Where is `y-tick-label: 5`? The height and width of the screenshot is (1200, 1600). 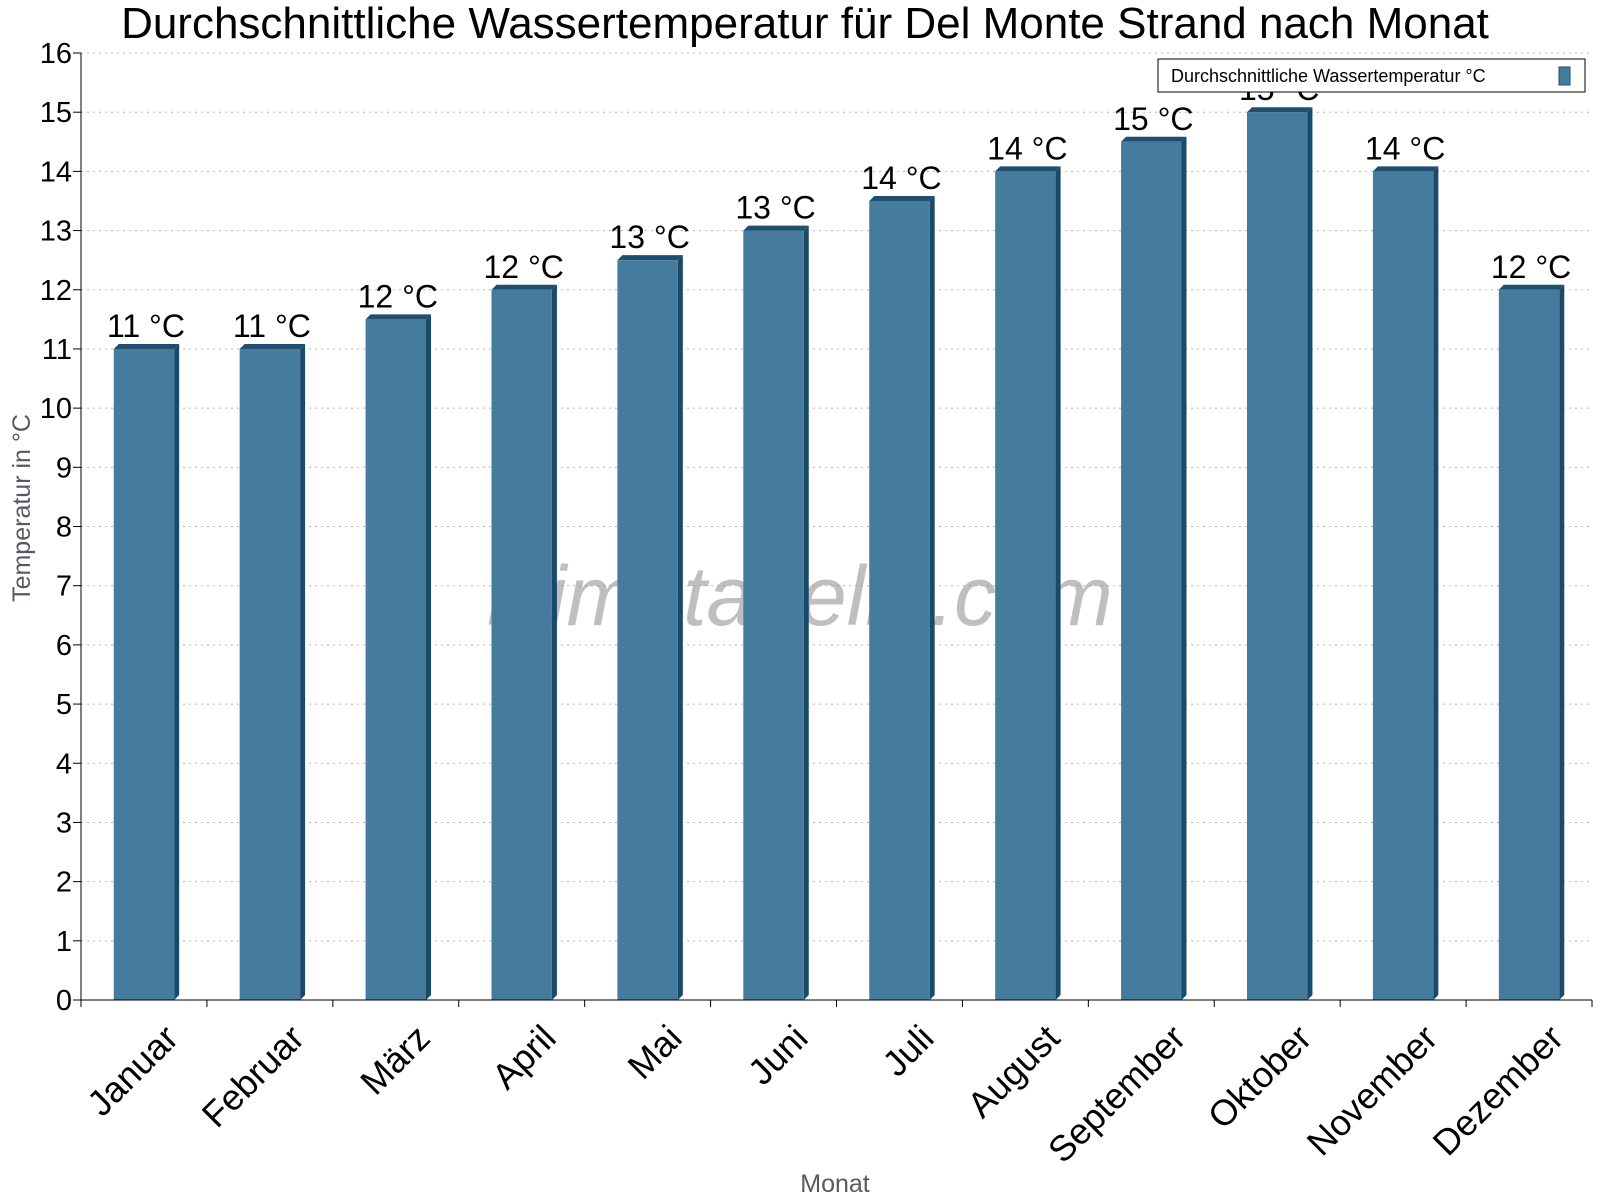
y-tick-label: 5 is located at coordinates (64, 705).